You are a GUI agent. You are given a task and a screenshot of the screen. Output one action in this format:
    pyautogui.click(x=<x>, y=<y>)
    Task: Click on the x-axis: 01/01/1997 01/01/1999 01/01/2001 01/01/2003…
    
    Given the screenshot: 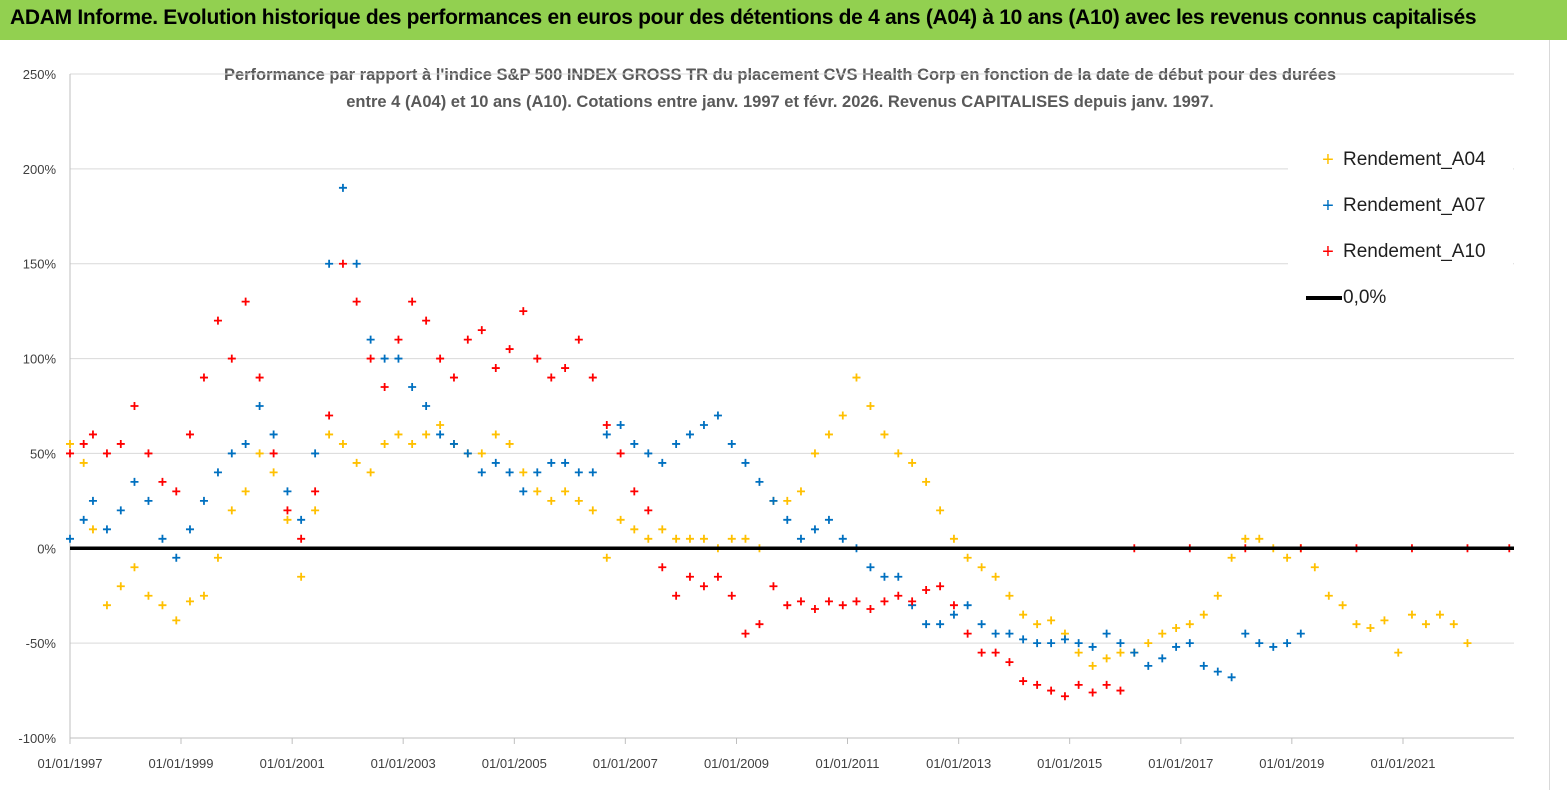 What is the action you would take?
    pyautogui.click(x=775, y=754)
    